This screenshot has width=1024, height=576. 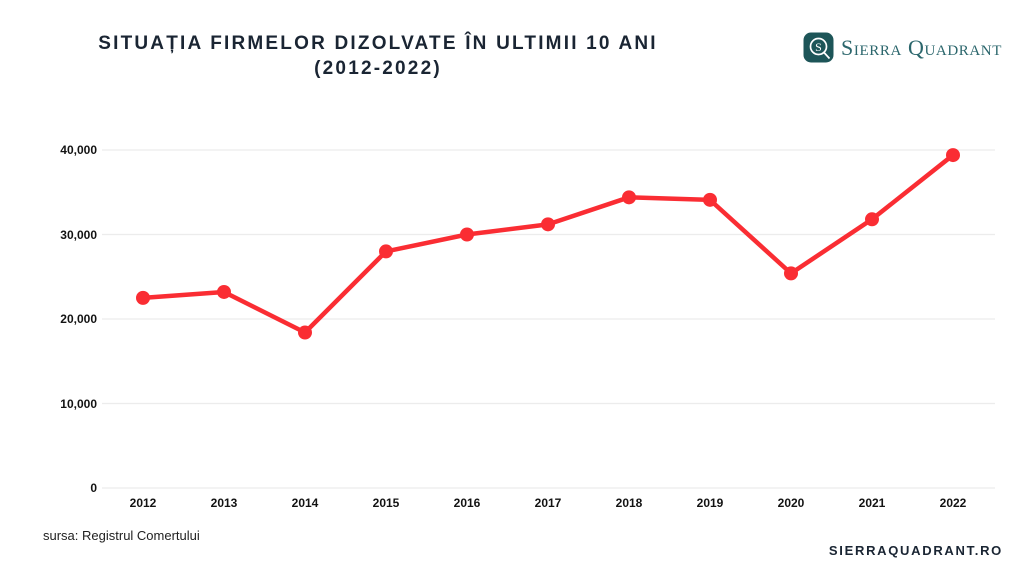 I want to click on x-axis-tick-label: 2022, so click(x=953, y=503).